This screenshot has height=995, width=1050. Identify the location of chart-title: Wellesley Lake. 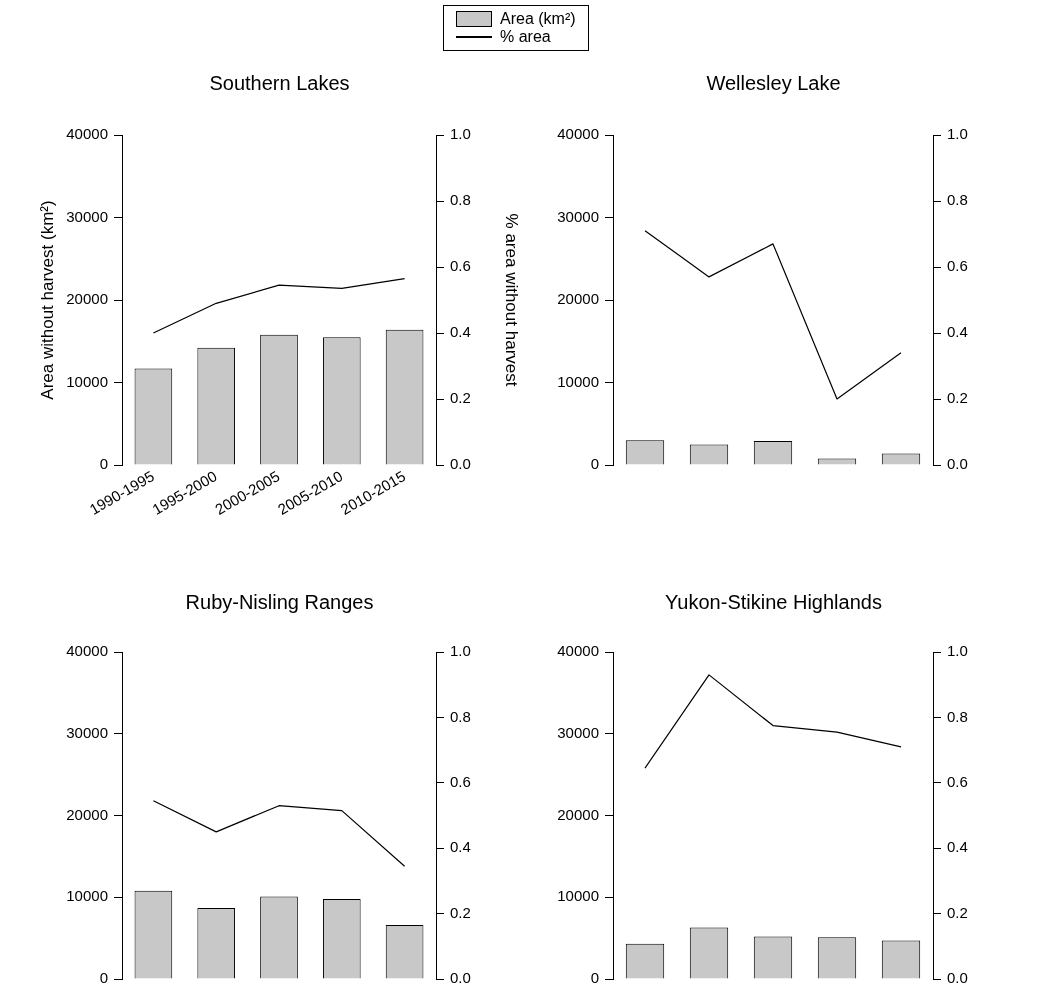
(773, 82).